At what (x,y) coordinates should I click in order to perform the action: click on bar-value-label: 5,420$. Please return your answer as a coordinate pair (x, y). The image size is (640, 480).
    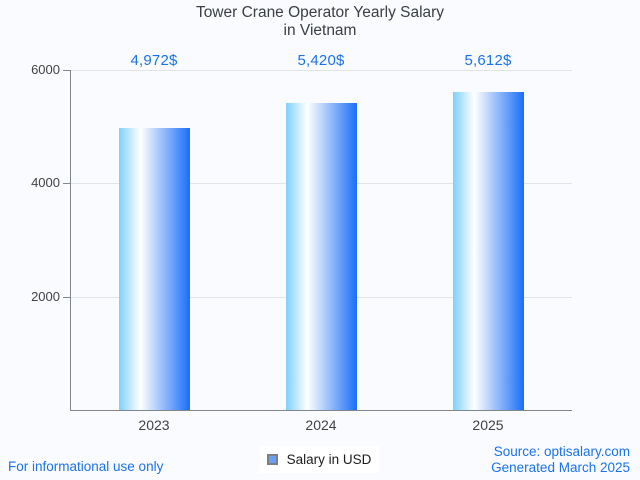
    Looking at the image, I should click on (321, 60).